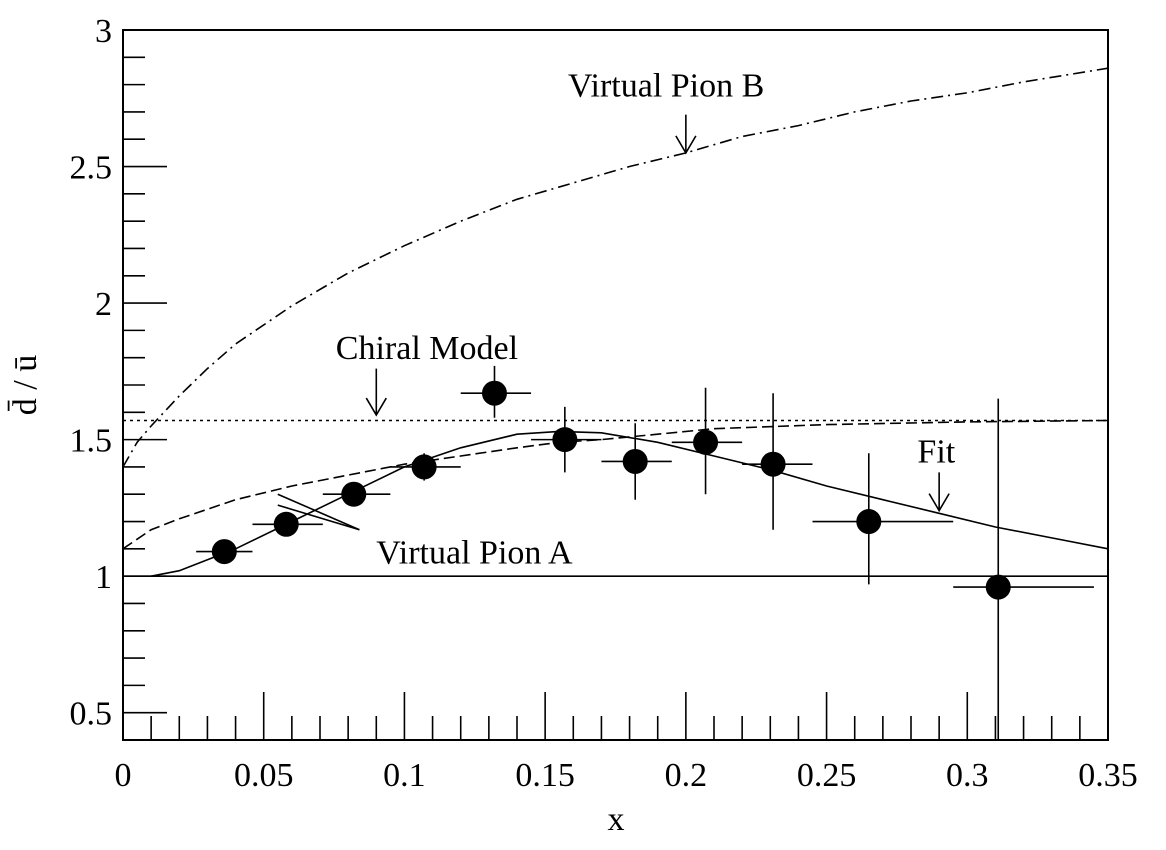 This screenshot has width=1166, height=850. What do you see at coordinates (91, 714) in the screenshot?
I see `y-tick-label: 0.5` at bounding box center [91, 714].